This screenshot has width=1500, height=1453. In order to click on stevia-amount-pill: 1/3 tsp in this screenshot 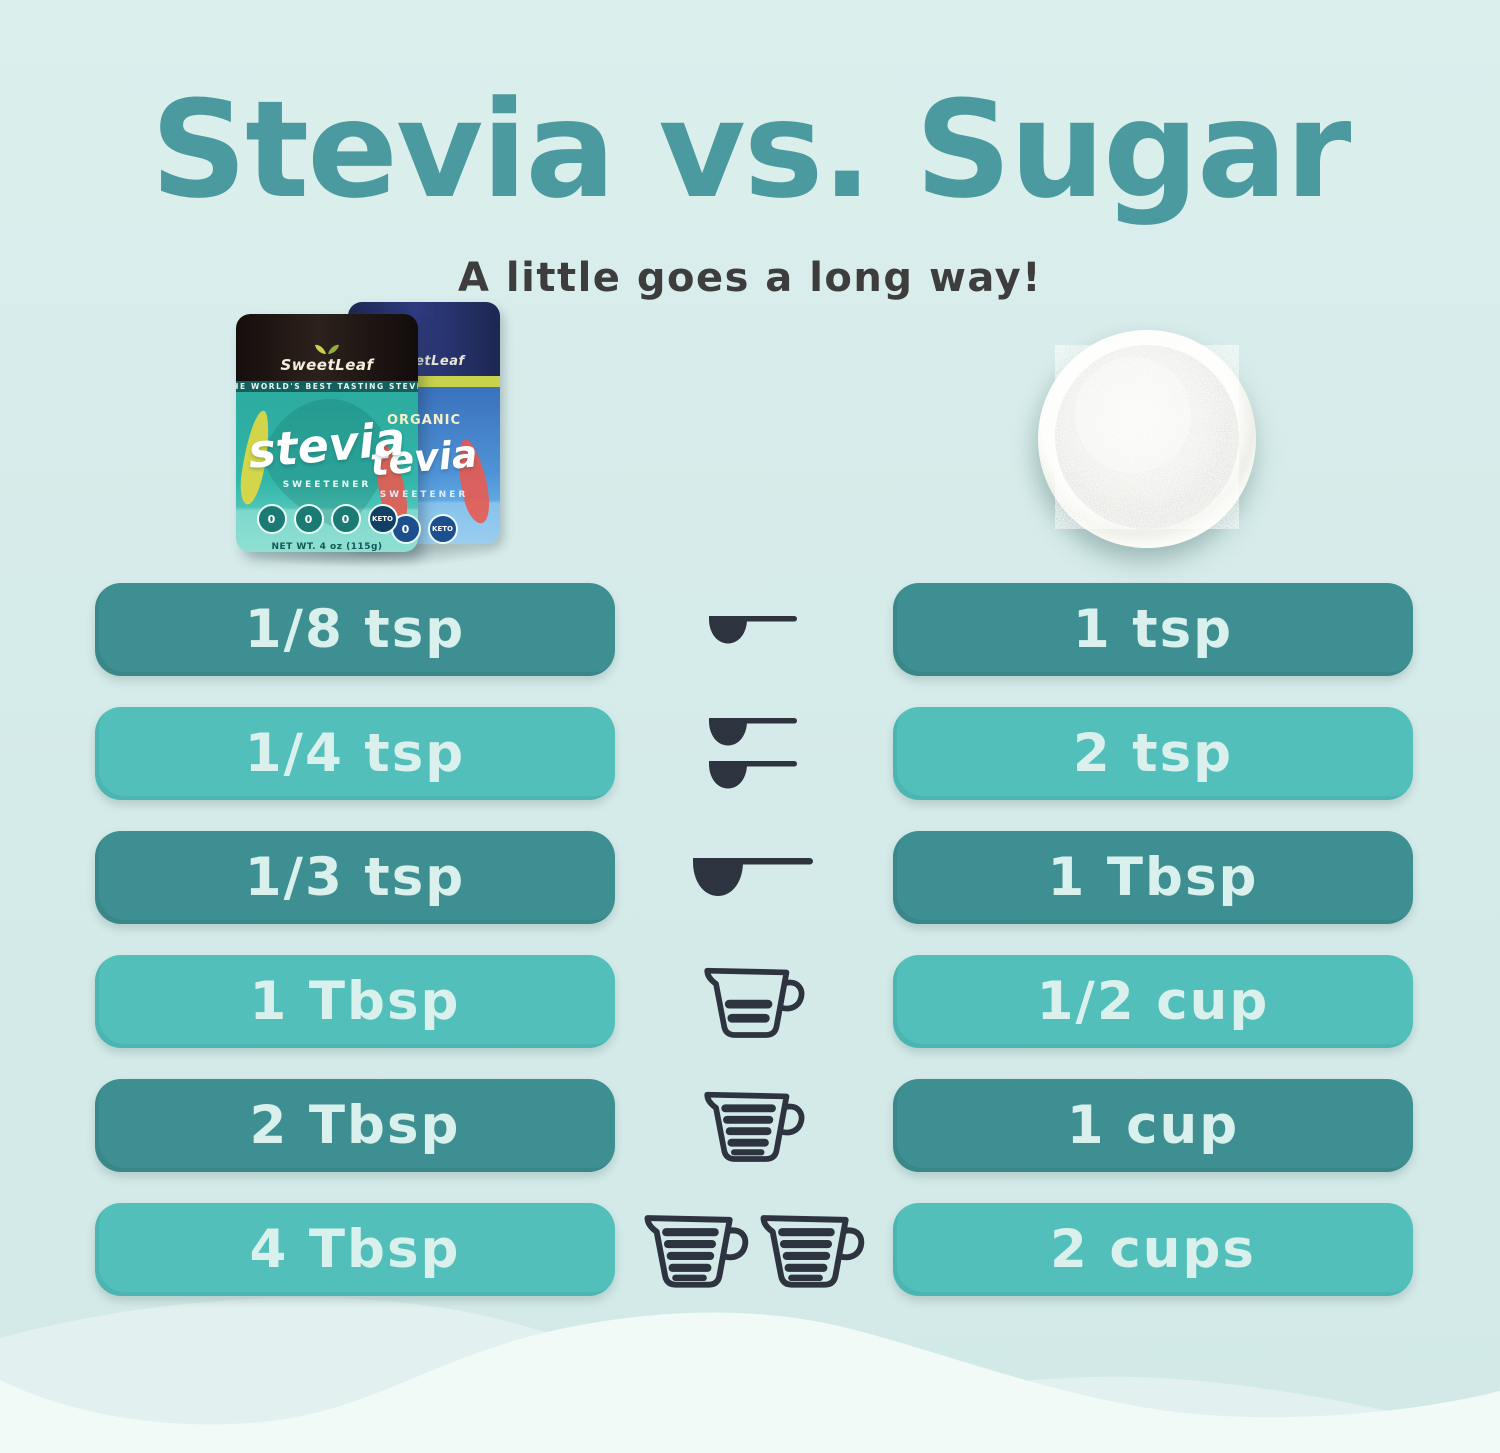, I will do `click(355, 877)`.